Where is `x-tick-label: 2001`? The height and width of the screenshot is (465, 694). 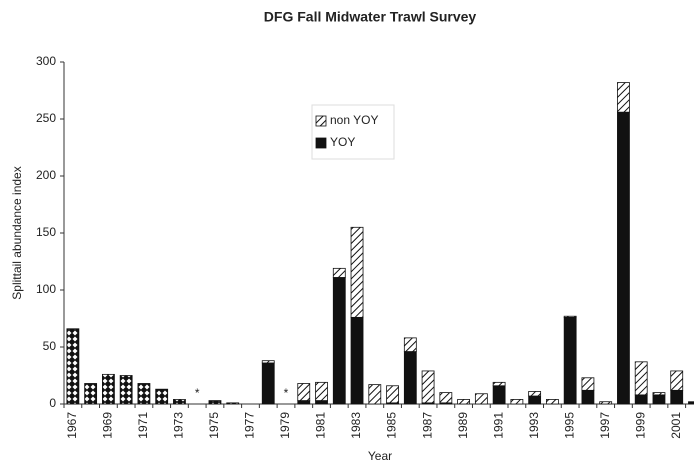
x-tick-label: 2001 is located at coordinates (676, 425).